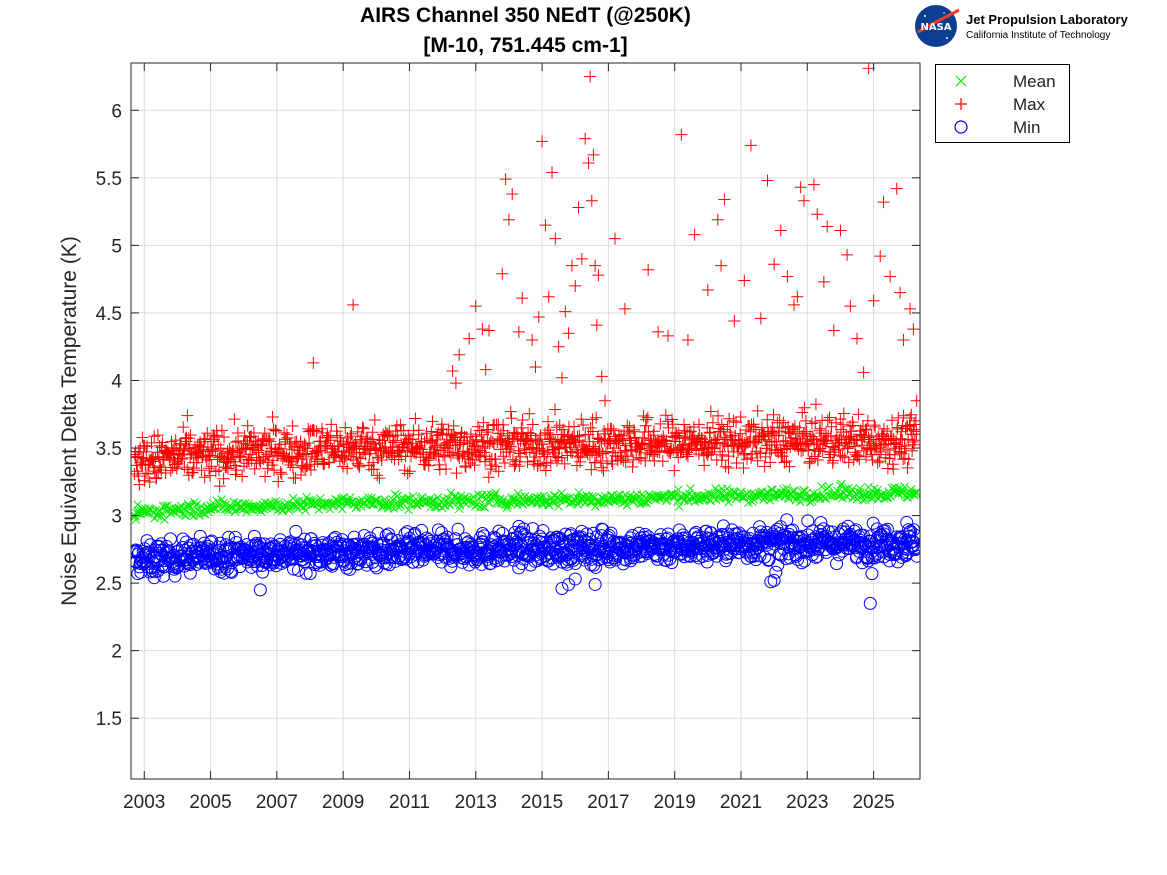 Image resolution: width=1167 pixels, height=875 pixels. What do you see at coordinates (1003, 81) in the screenshot?
I see `legend-item-mean: Mean` at bounding box center [1003, 81].